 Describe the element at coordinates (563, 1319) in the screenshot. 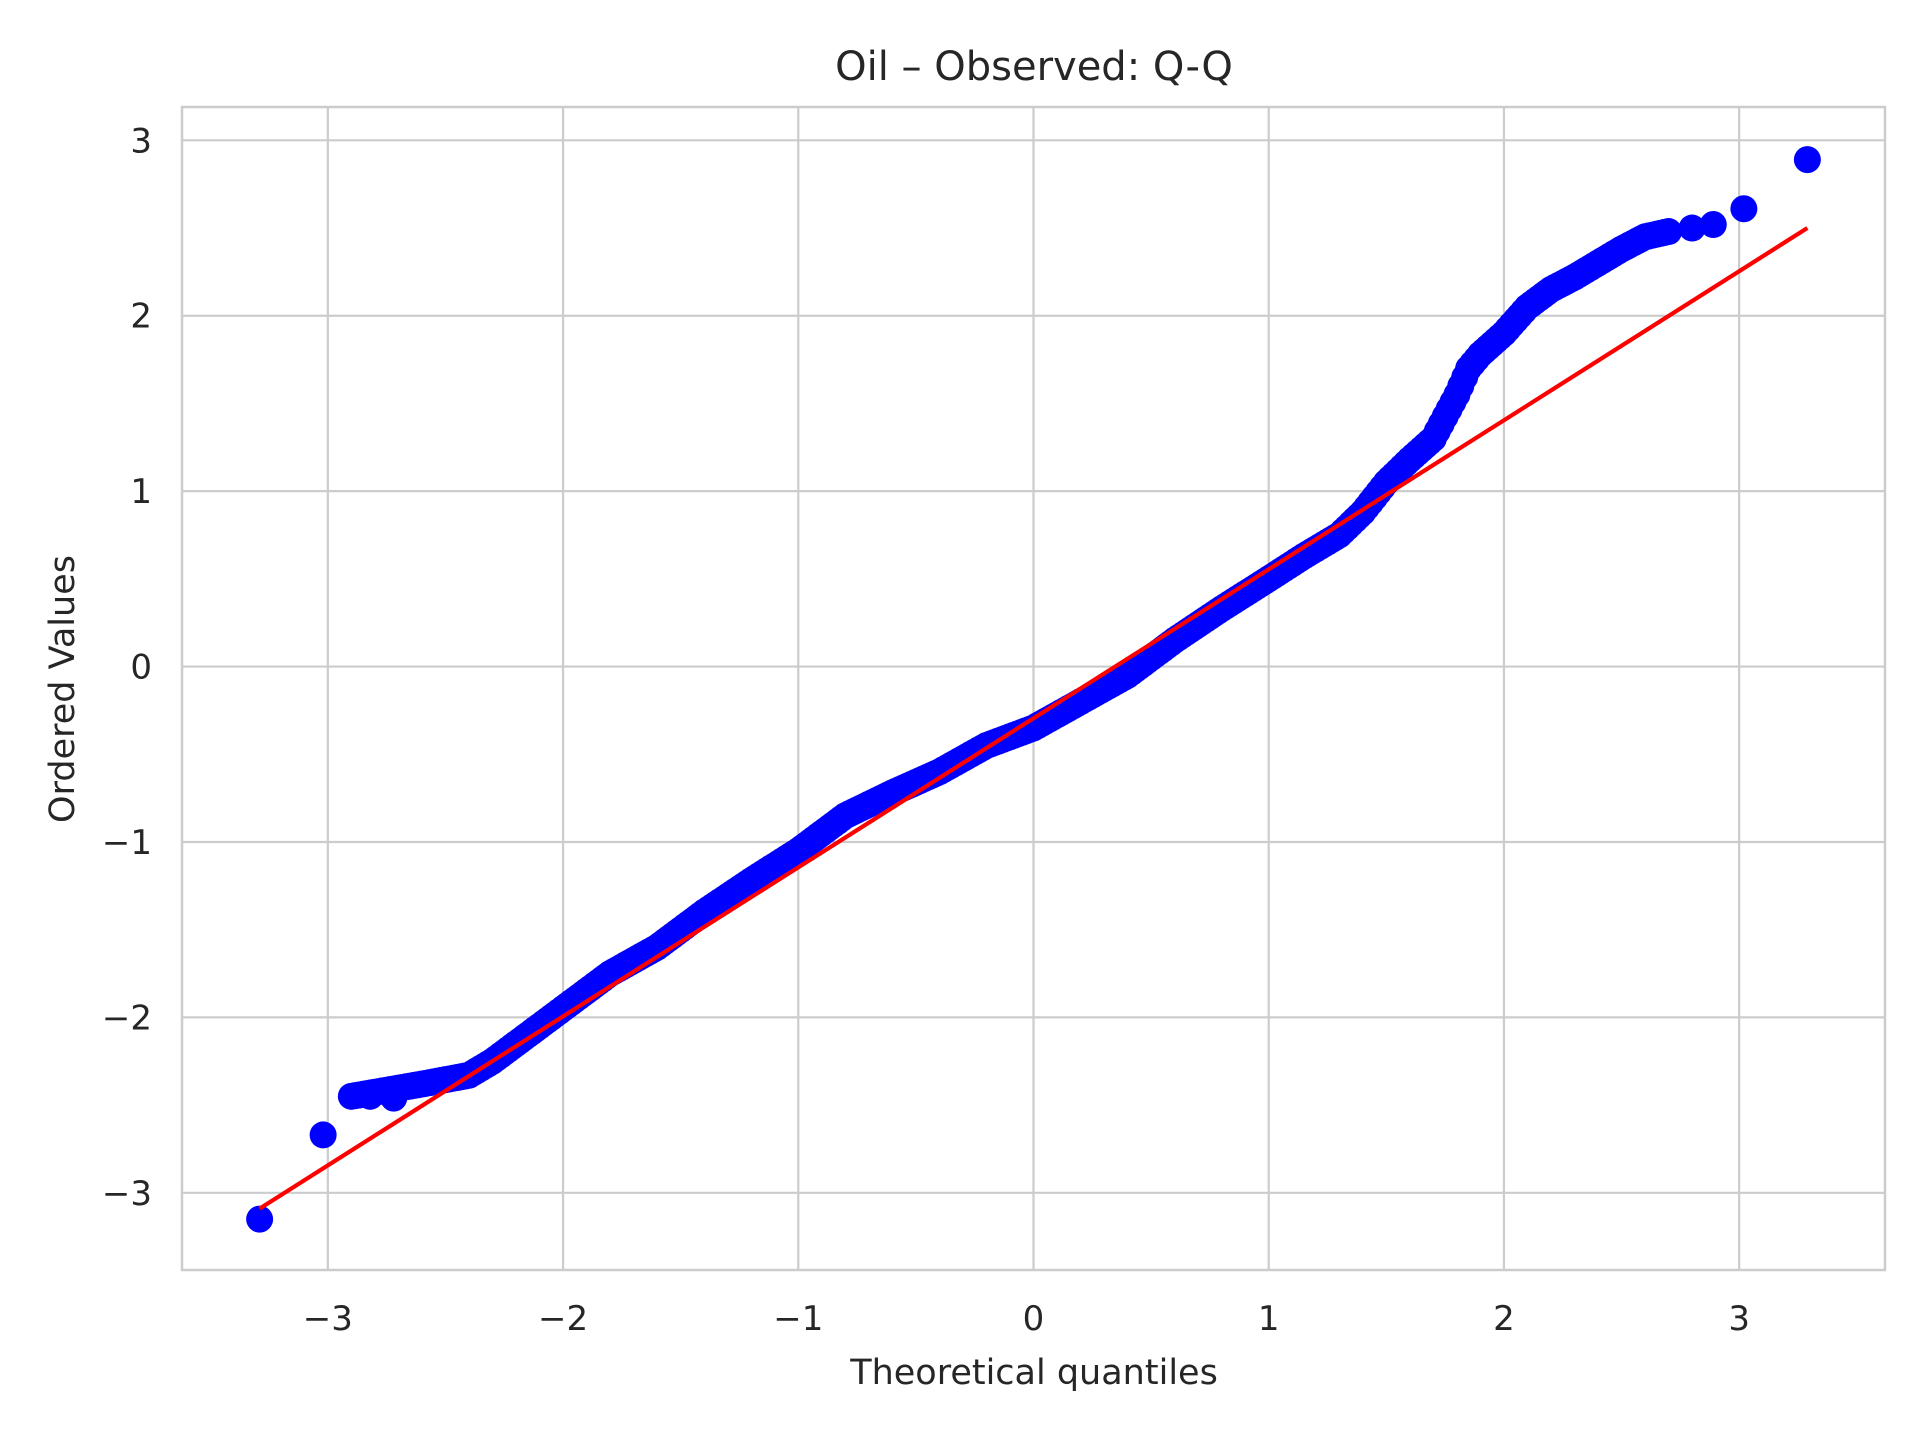

I see `x-tick-label: −2` at that location.